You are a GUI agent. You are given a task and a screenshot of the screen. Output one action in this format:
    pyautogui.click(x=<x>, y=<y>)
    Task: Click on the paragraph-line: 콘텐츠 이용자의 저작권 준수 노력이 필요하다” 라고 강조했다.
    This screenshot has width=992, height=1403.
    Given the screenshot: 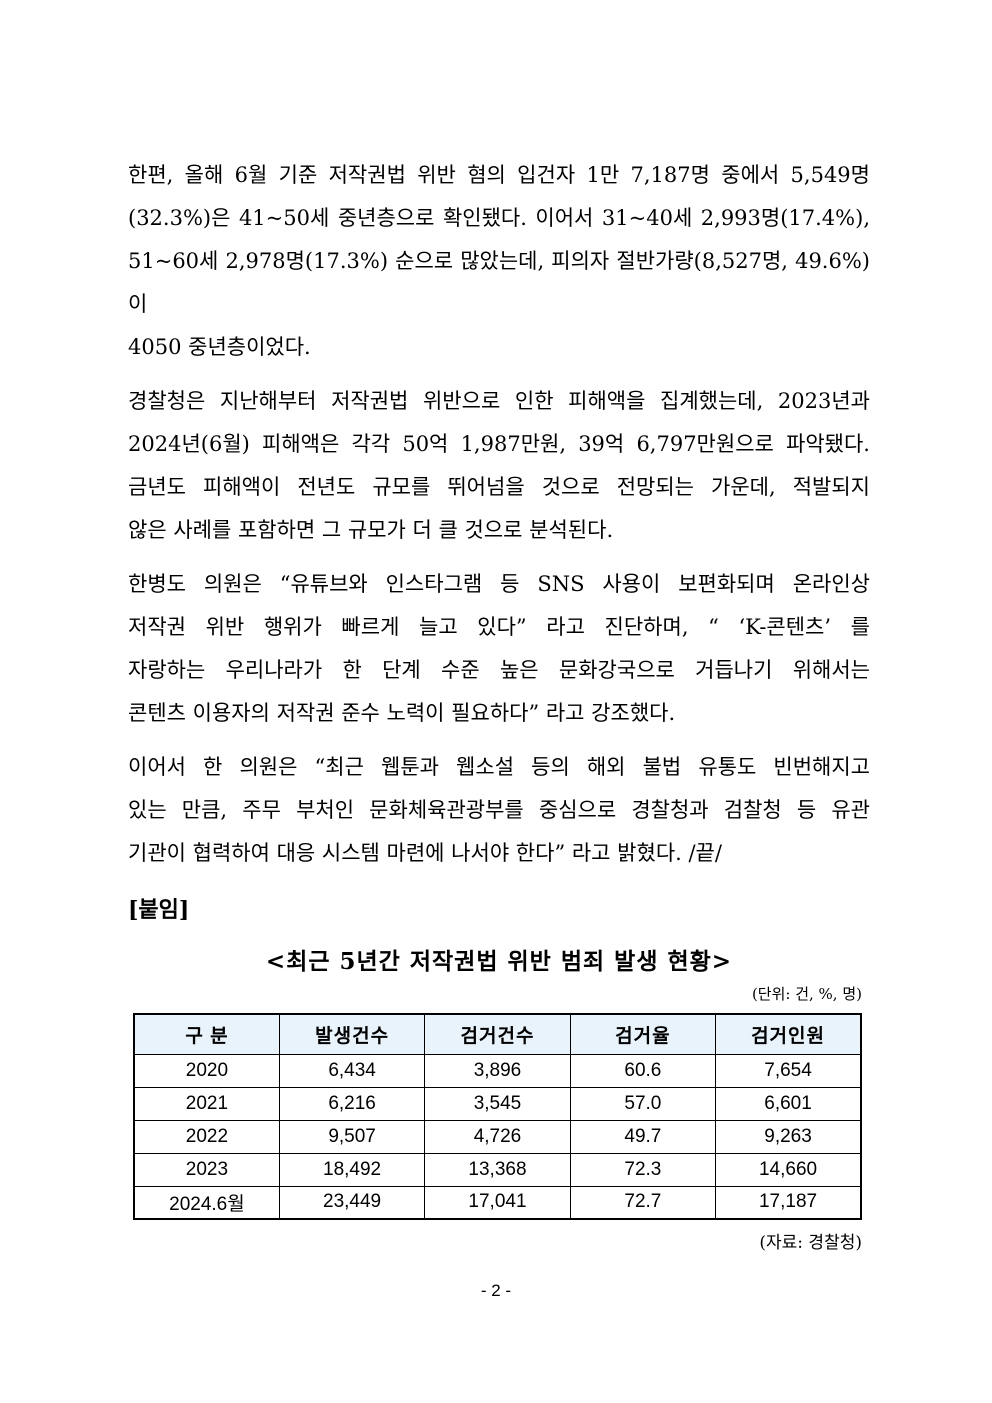 What is the action you would take?
    pyautogui.click(x=402, y=713)
    